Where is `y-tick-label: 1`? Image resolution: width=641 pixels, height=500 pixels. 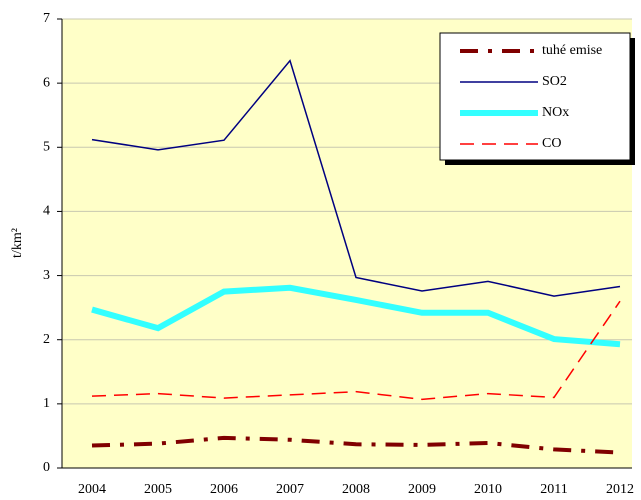 y-tick-label: 1 is located at coordinates (46, 403).